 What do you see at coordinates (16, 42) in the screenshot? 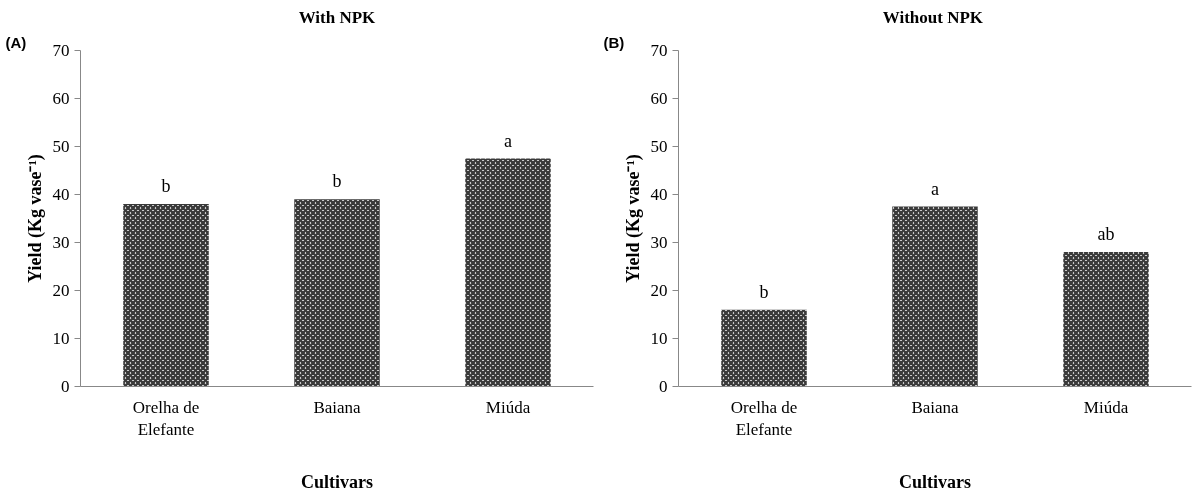
I see `text: (A)` at bounding box center [16, 42].